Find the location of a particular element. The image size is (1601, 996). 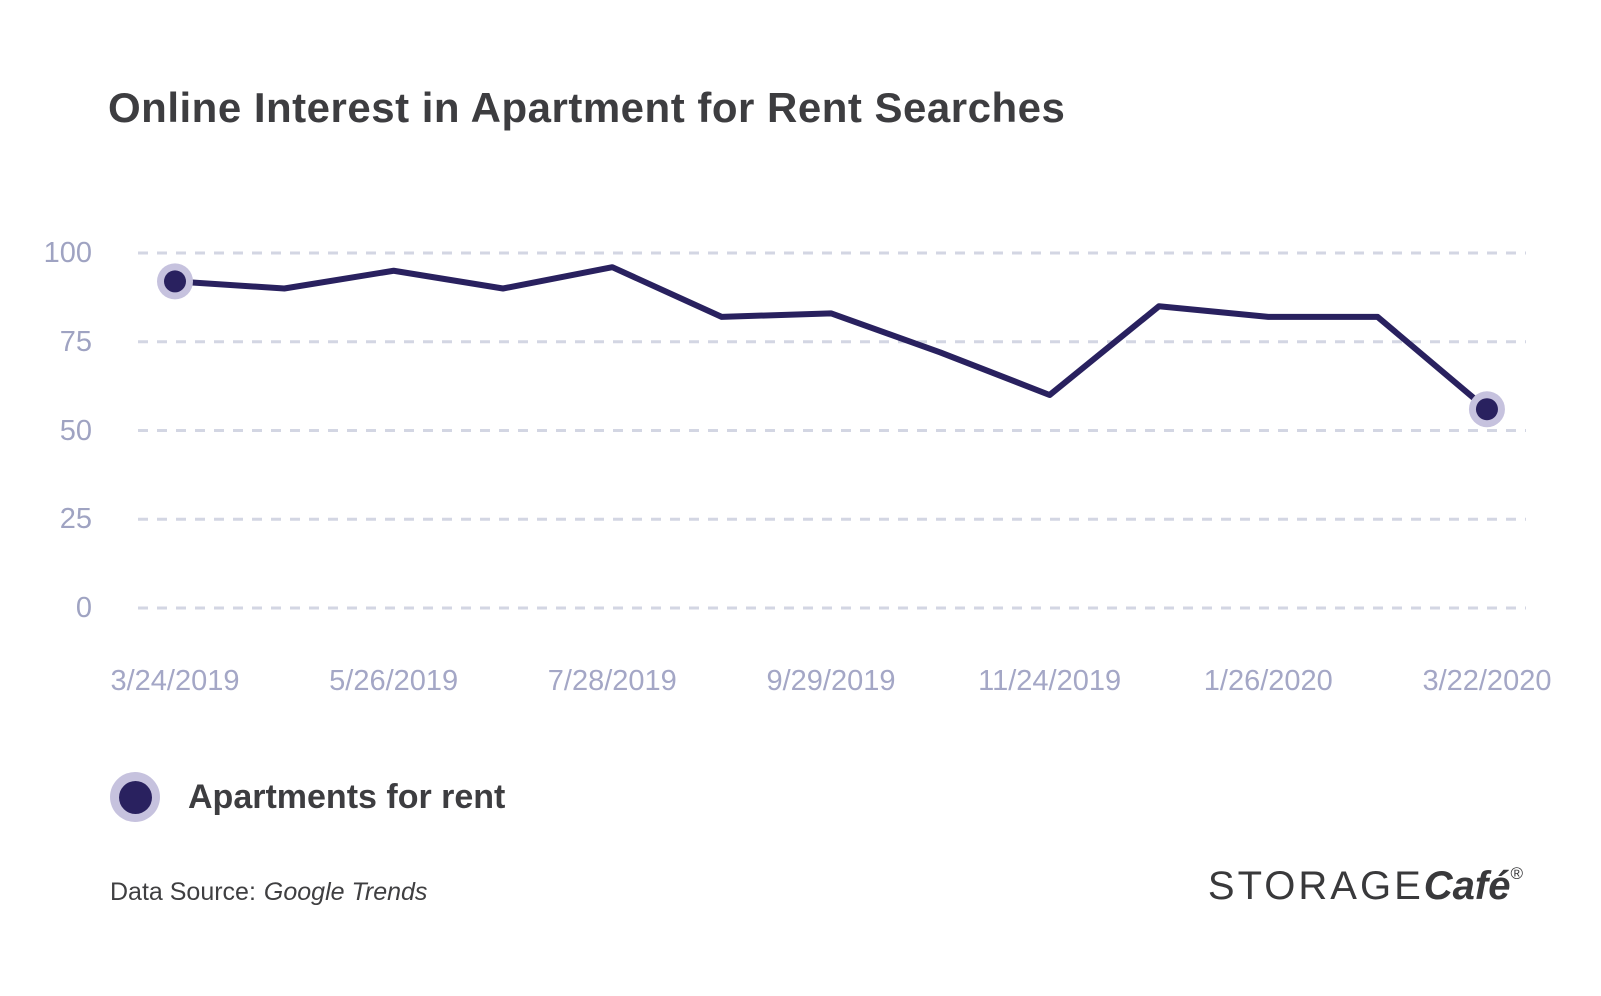

legend-series-dot-inner is located at coordinates (135, 797).